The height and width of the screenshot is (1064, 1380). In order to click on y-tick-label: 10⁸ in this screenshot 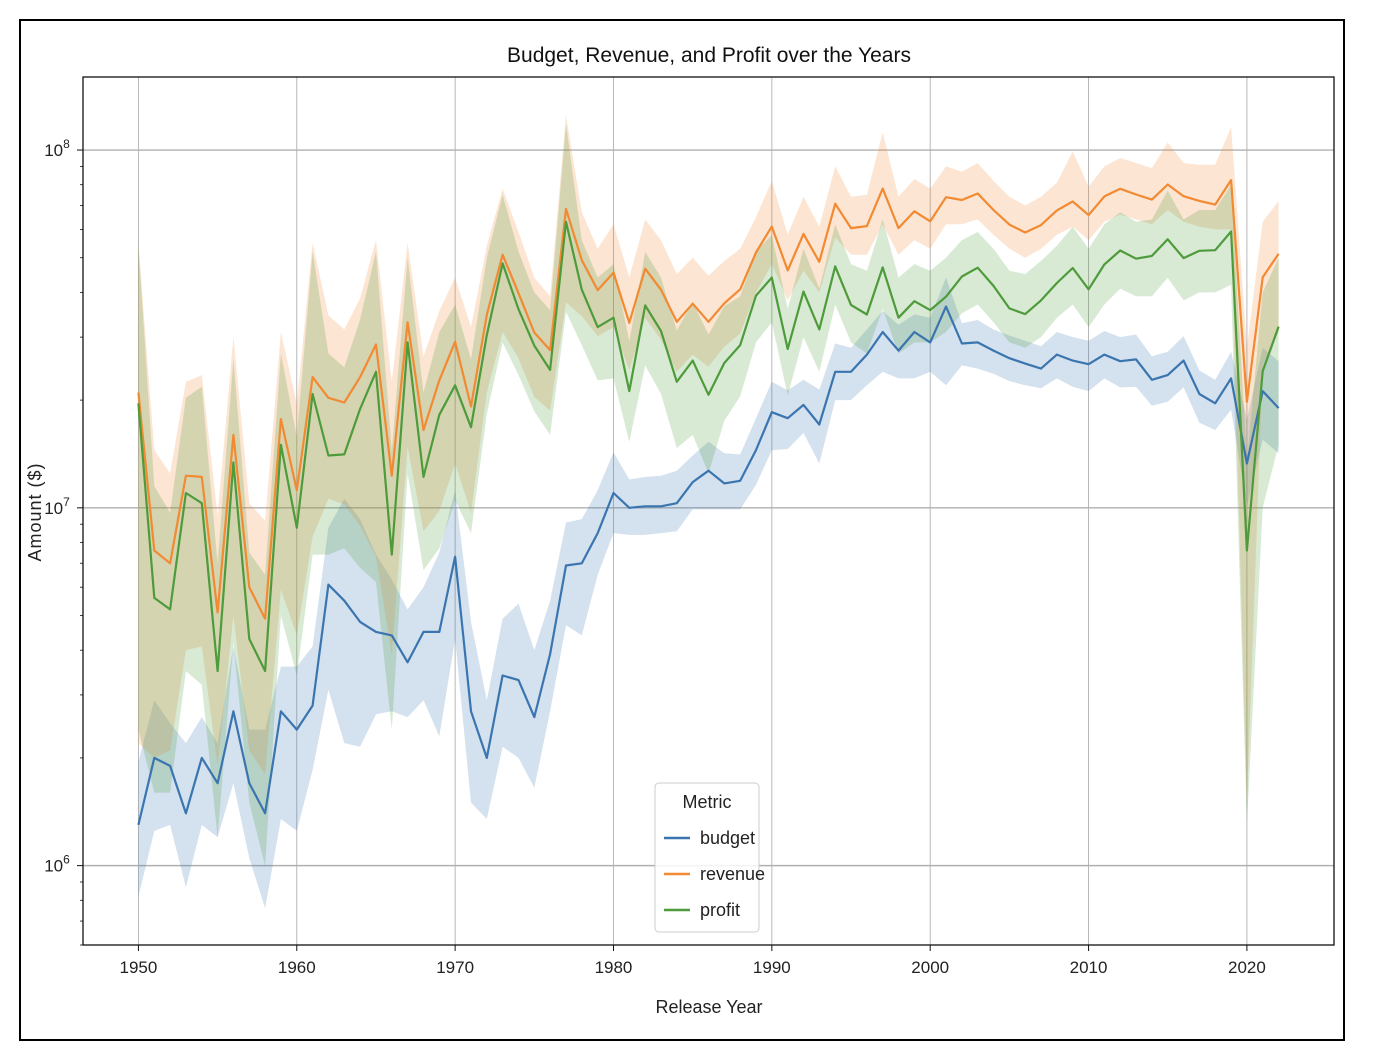, I will do `click(57, 148)`.